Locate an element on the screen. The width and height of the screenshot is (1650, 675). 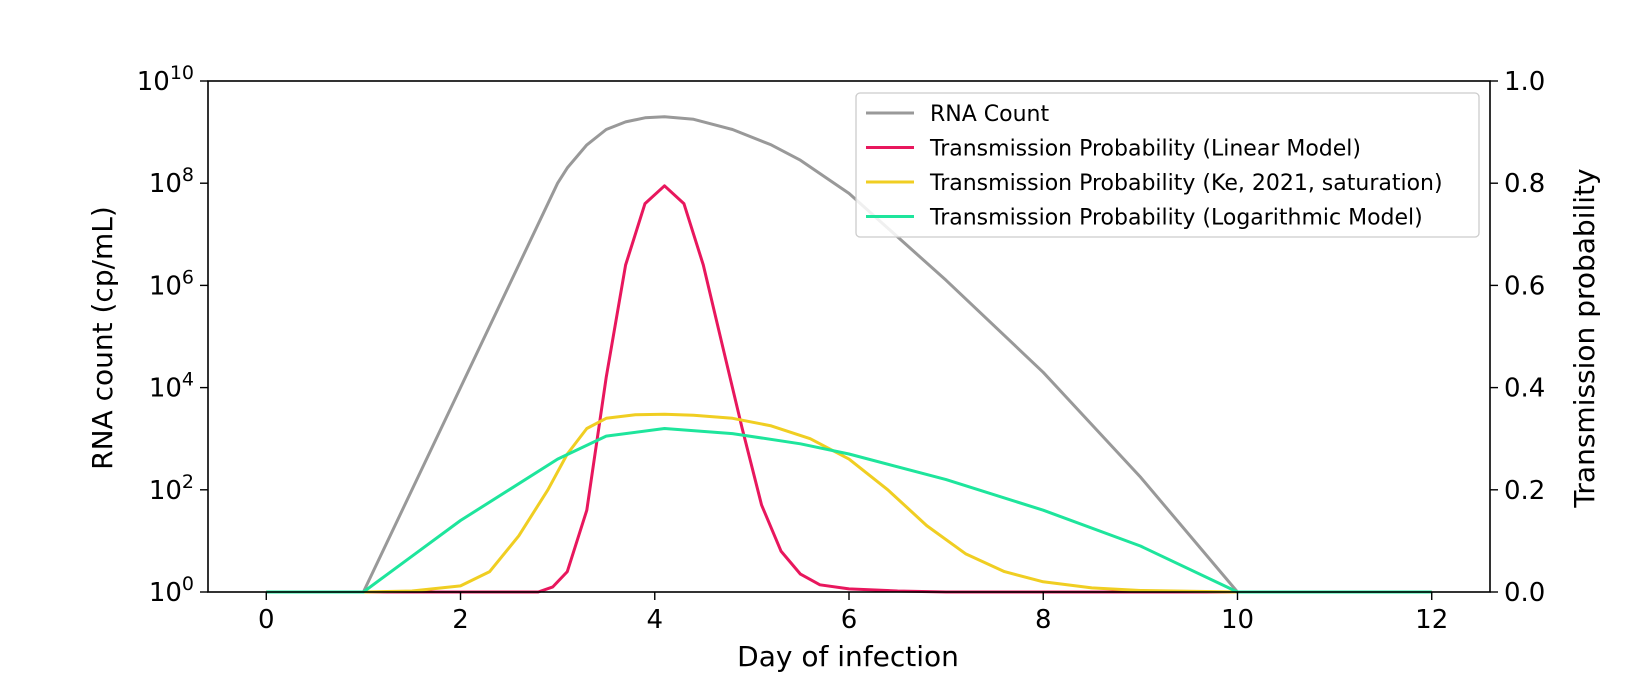
right-y-tick-label: 0.2 is located at coordinates (1524, 491).